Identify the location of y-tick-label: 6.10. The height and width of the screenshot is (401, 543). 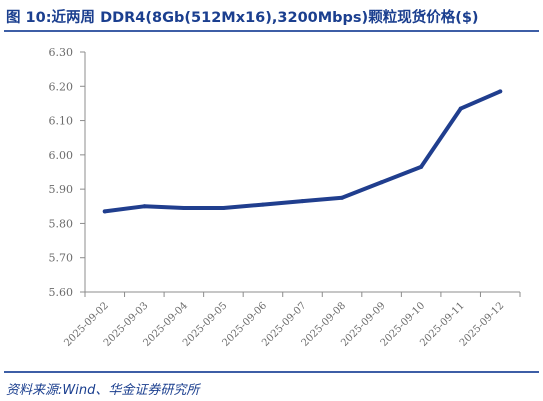
(61, 121).